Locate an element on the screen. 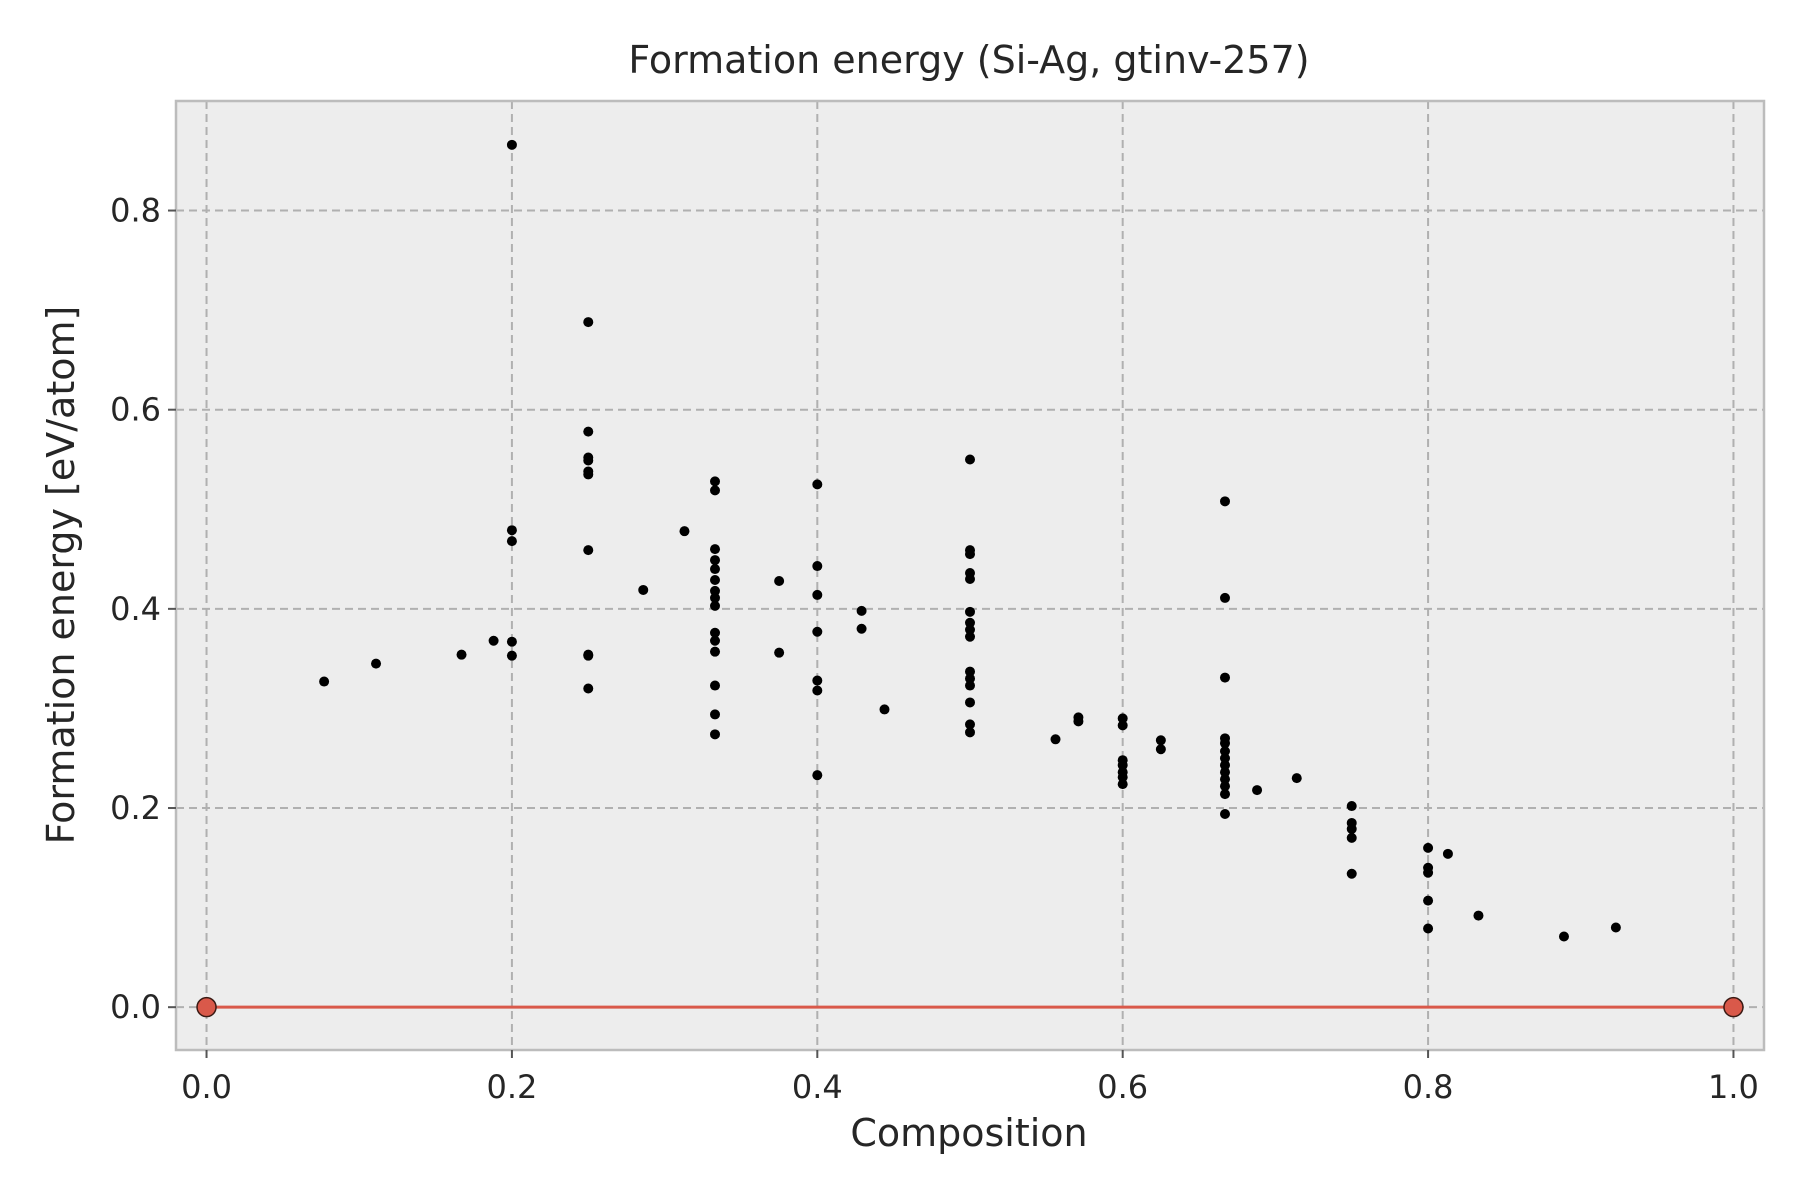 This screenshot has width=1800, height=1200. x-axis-ticks: 0.0 0.2 0.4 0.6 0.8 1.0 is located at coordinates (970, 1078).